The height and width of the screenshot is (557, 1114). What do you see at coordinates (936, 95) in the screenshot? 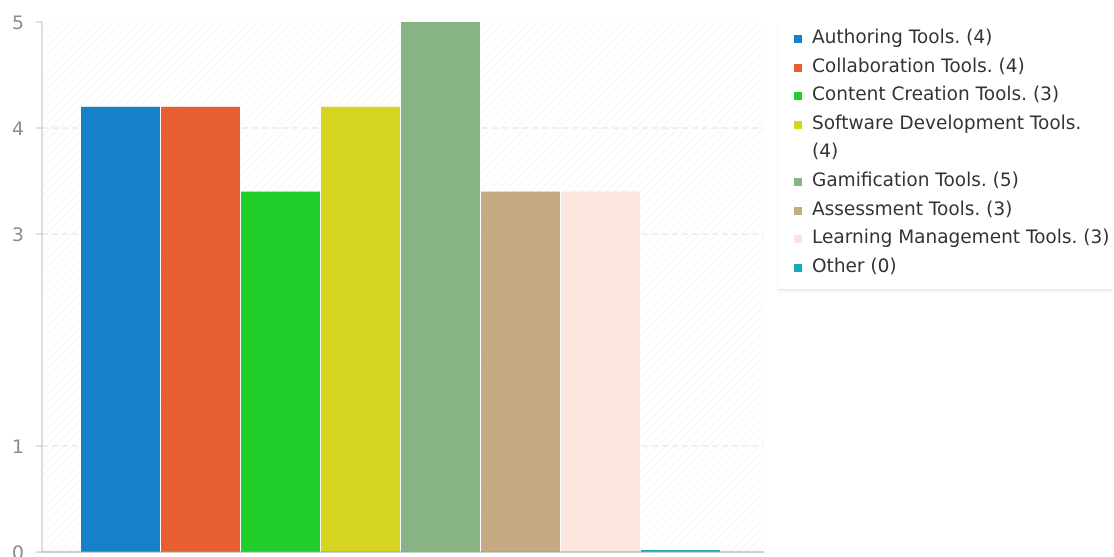
I see `legend-label: Content Creation Tools. (3)` at bounding box center [936, 95].